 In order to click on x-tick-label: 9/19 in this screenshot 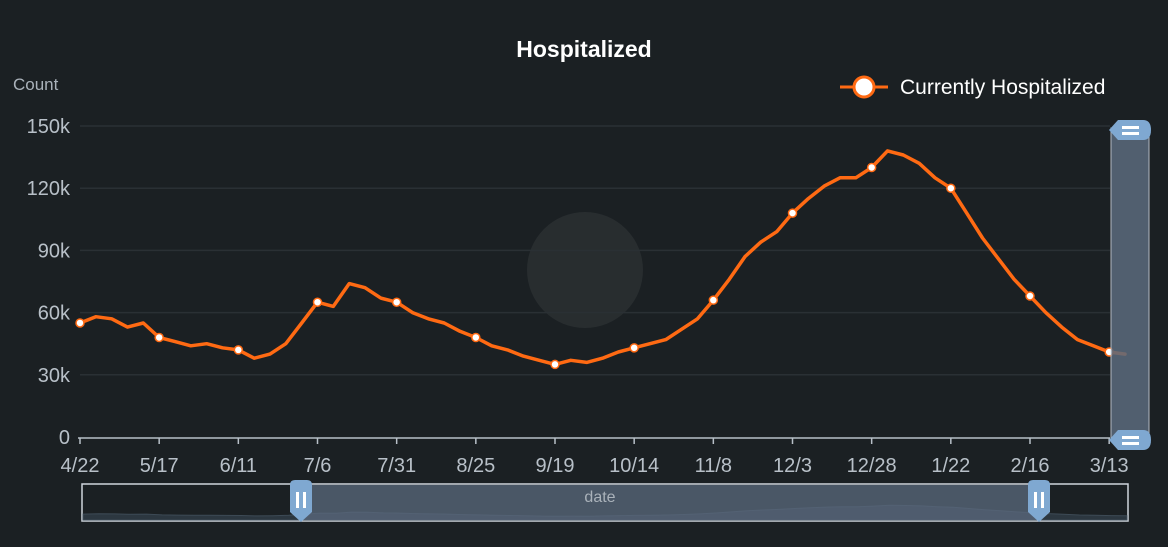, I will do `click(555, 466)`.